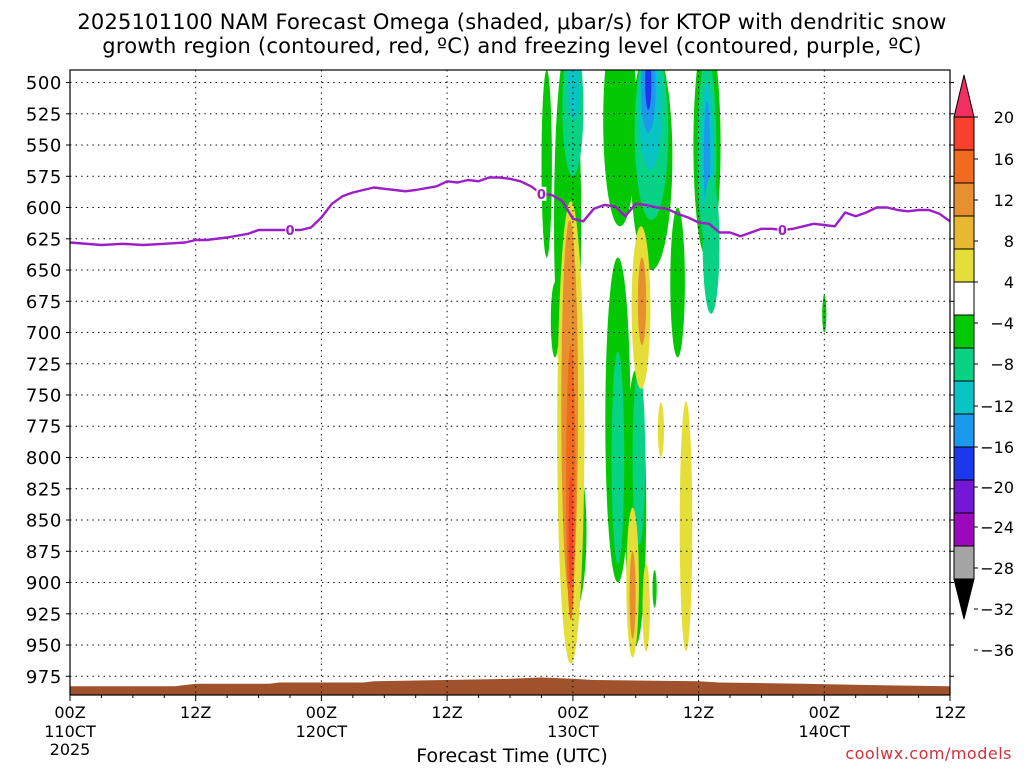 The image size is (1024, 768). What do you see at coordinates (44, 396) in the screenshot?
I see `y-tick-label-750: 750` at bounding box center [44, 396].